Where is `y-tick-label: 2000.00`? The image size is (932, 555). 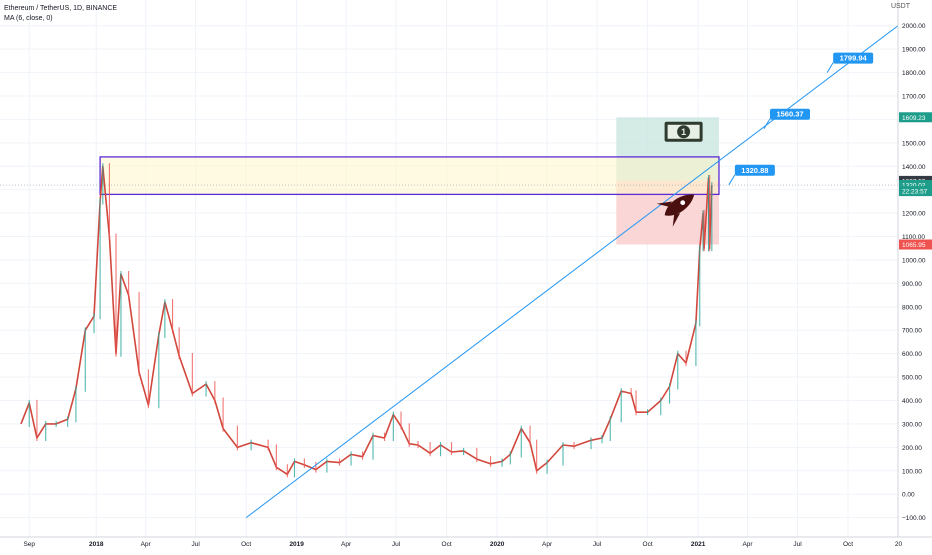
y-tick-label: 2000.00 is located at coordinates (914, 26).